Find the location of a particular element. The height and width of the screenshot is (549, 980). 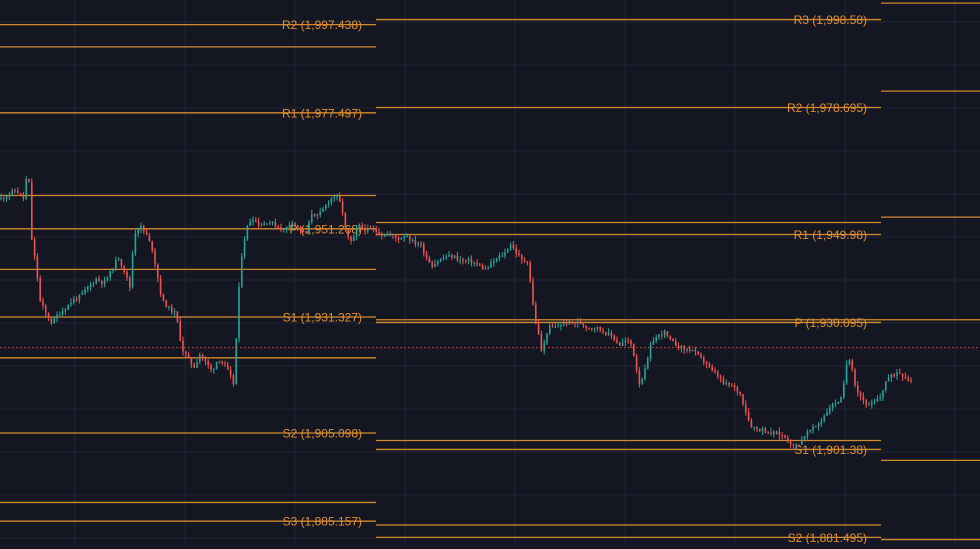

pivot-label: S3 (1,885.157) is located at coordinates (322, 522).